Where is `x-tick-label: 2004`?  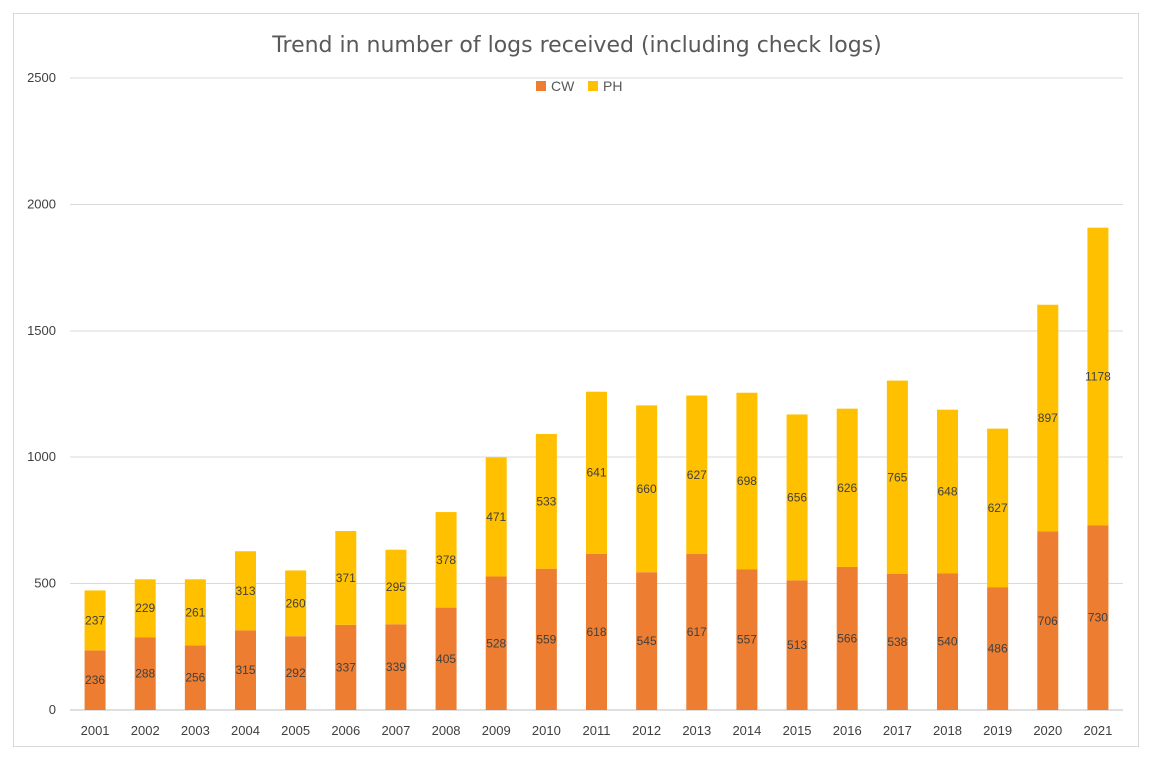
x-tick-label: 2004 is located at coordinates (245, 730).